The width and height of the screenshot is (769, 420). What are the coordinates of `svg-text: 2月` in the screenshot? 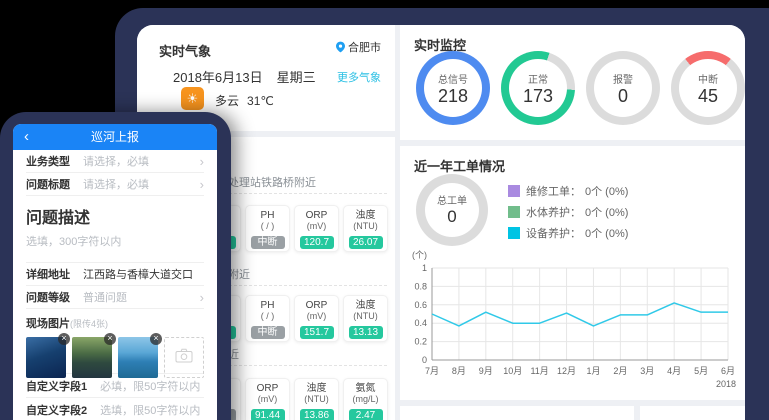 It's located at (620, 371).